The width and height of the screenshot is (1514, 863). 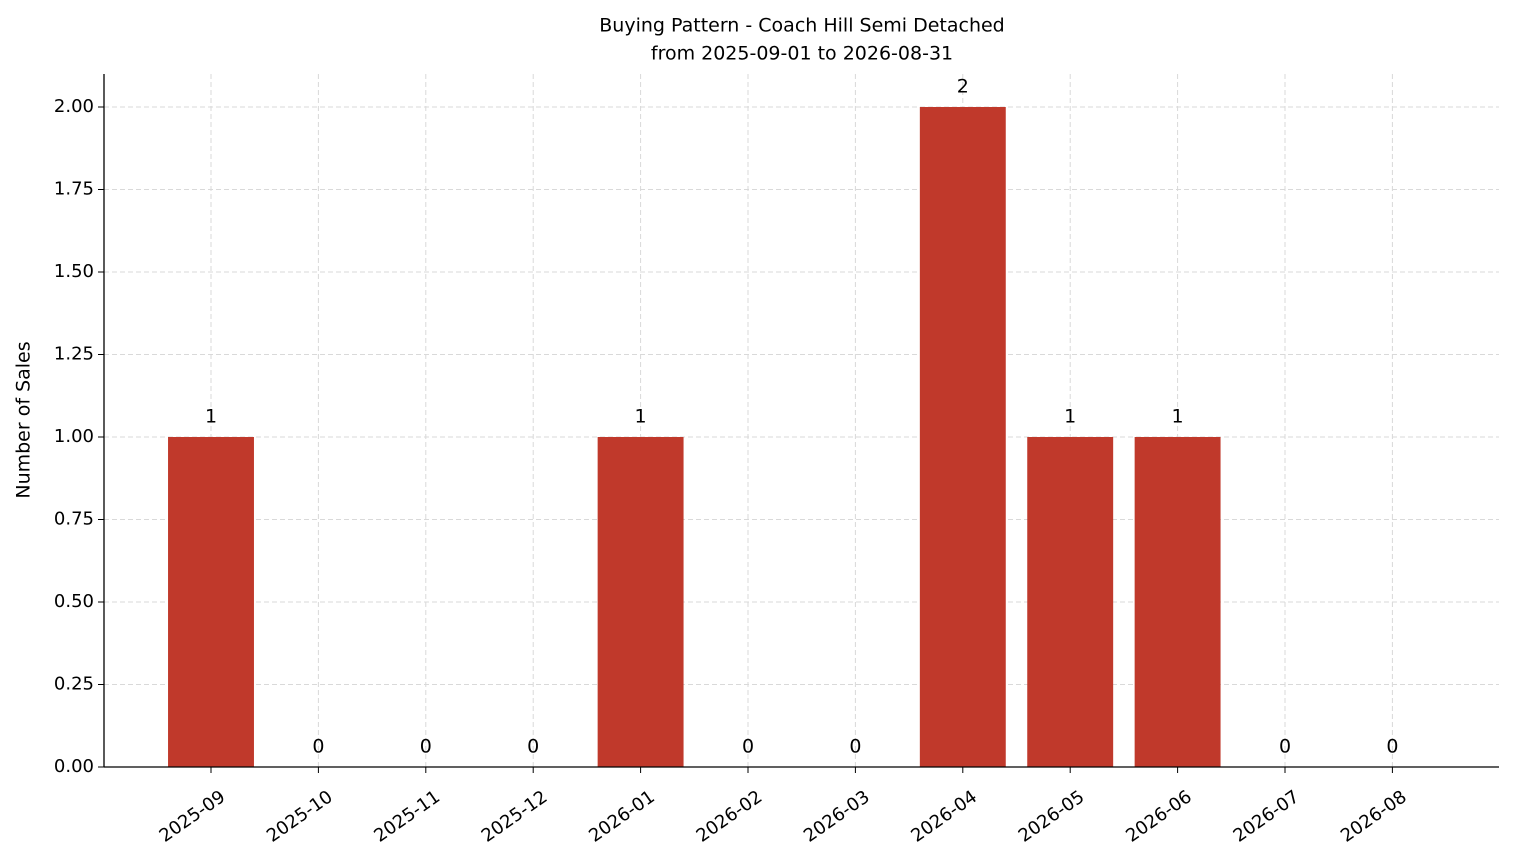 What do you see at coordinates (74, 601) in the screenshot?
I see `y-tick-label: 0.50` at bounding box center [74, 601].